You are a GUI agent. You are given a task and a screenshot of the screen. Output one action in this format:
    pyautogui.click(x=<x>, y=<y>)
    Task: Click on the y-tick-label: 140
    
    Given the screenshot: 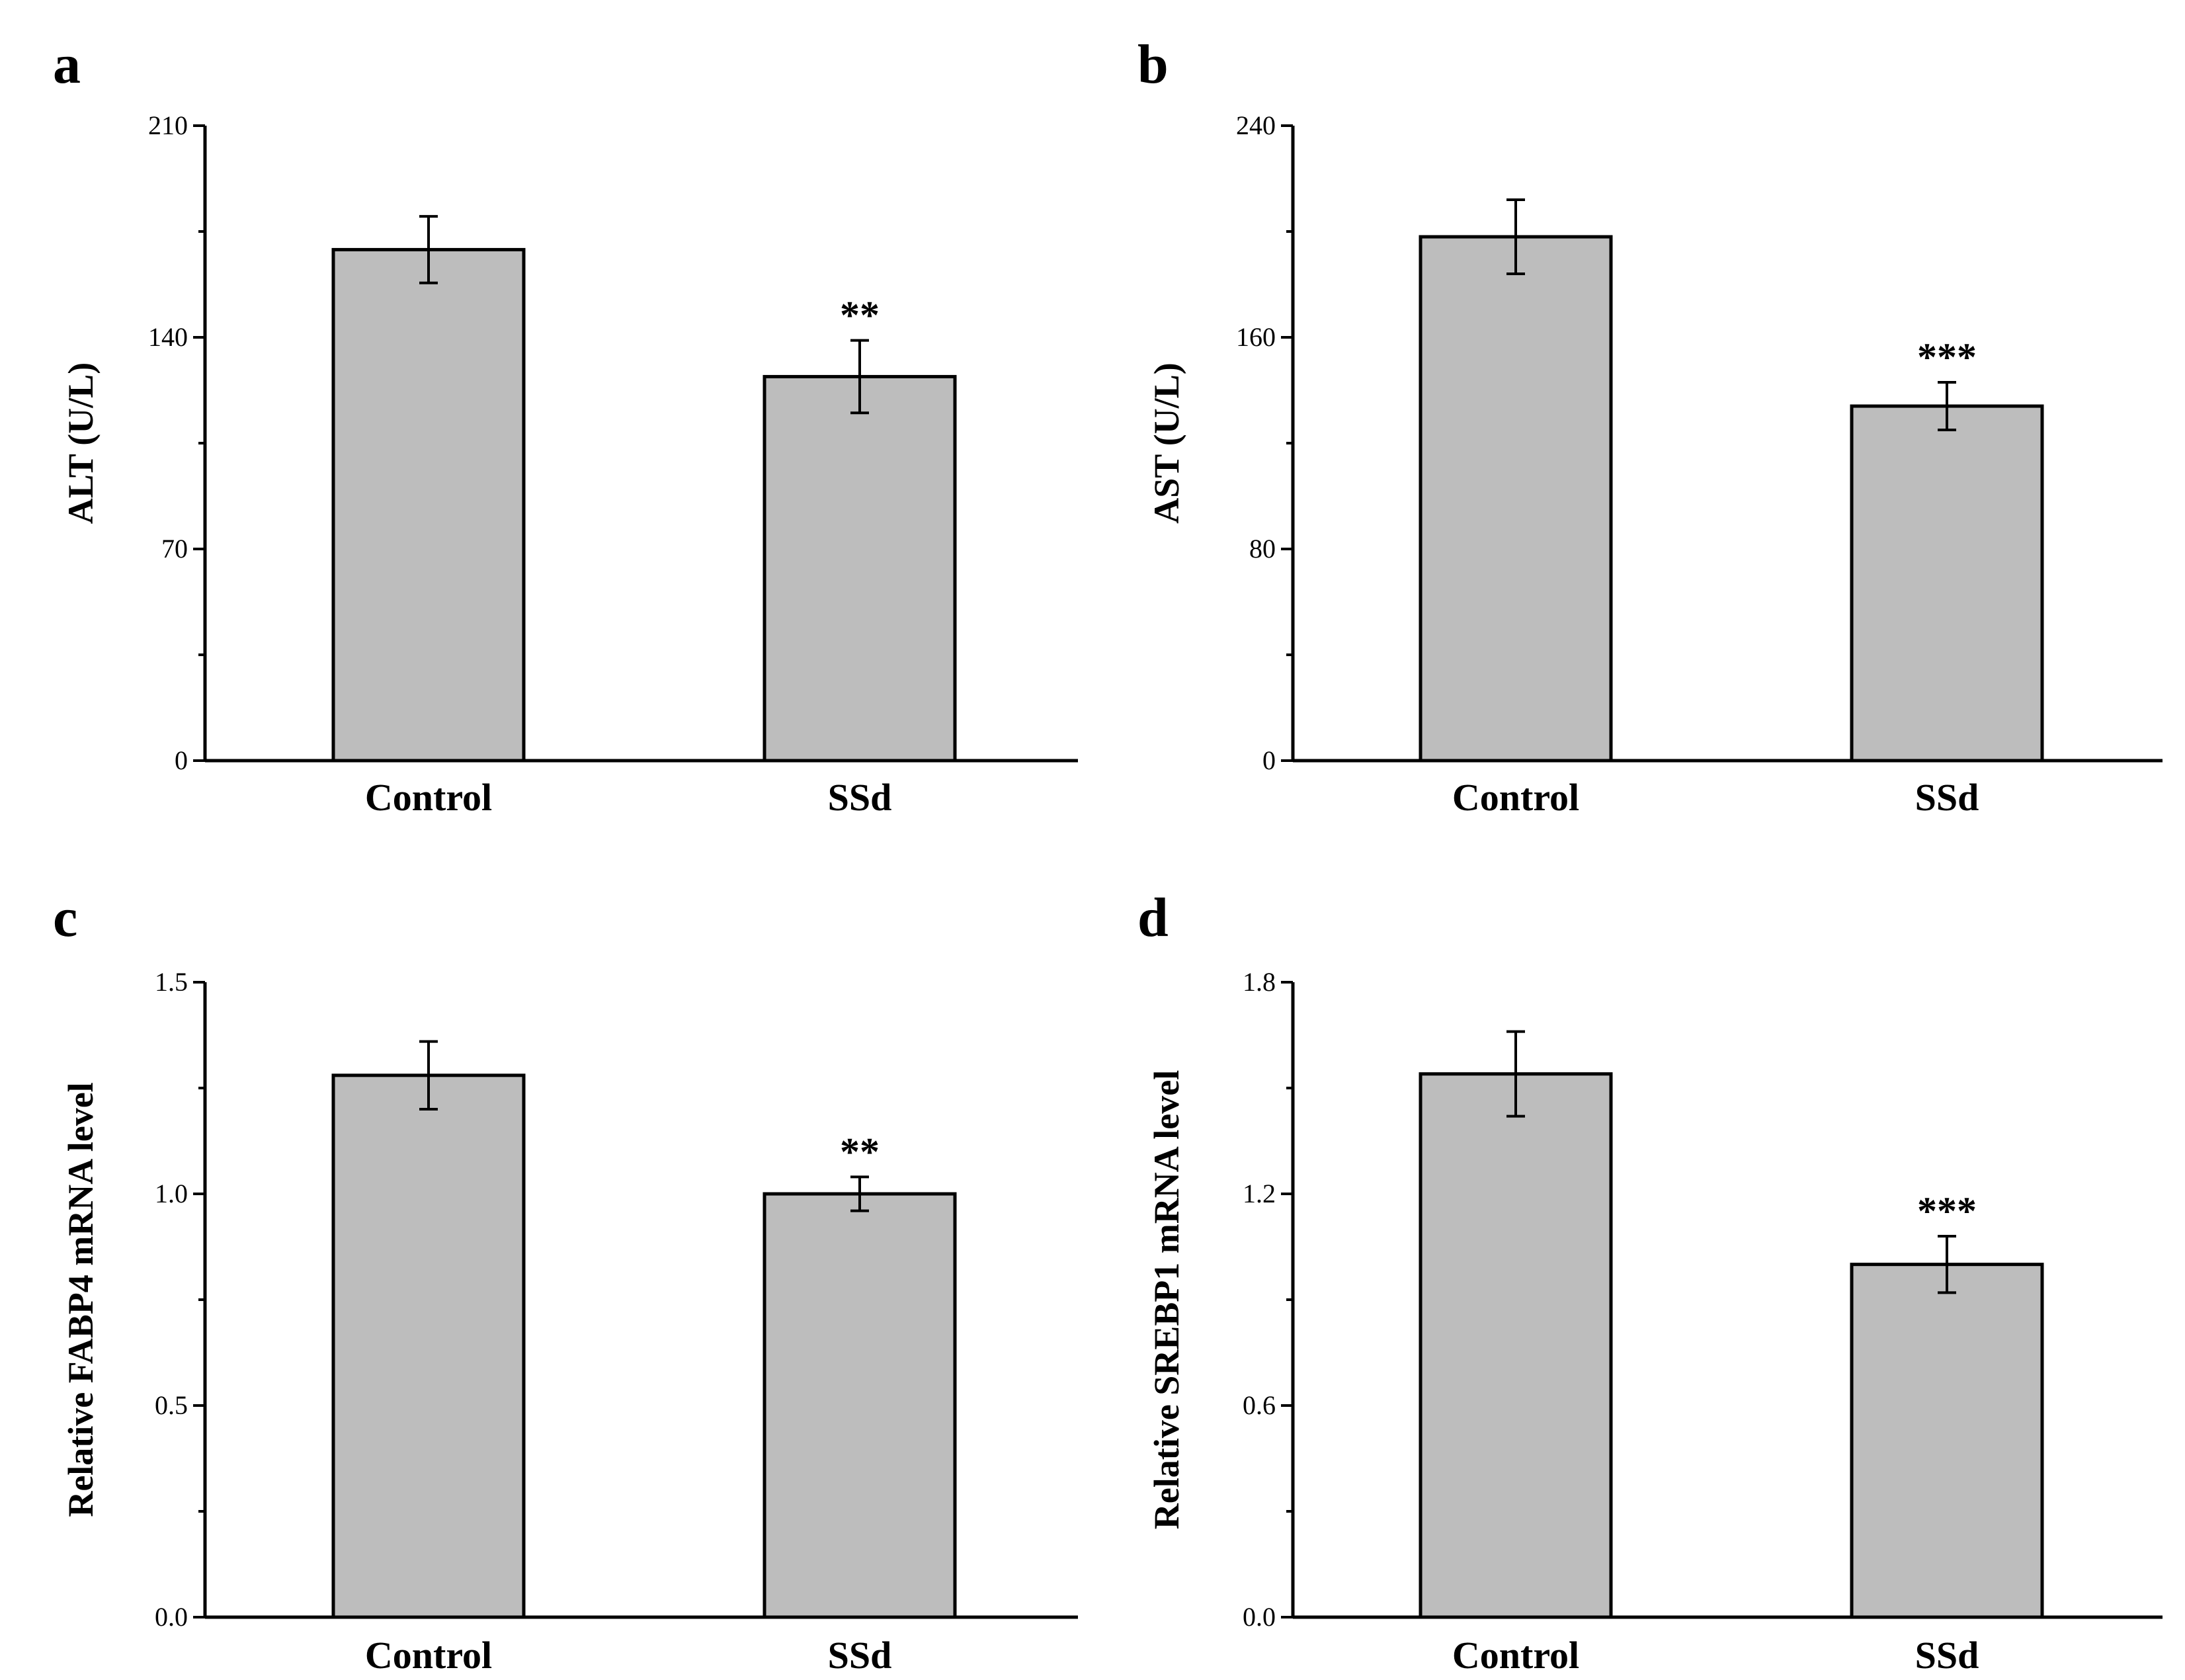 What is the action you would take?
    pyautogui.click(x=168, y=337)
    